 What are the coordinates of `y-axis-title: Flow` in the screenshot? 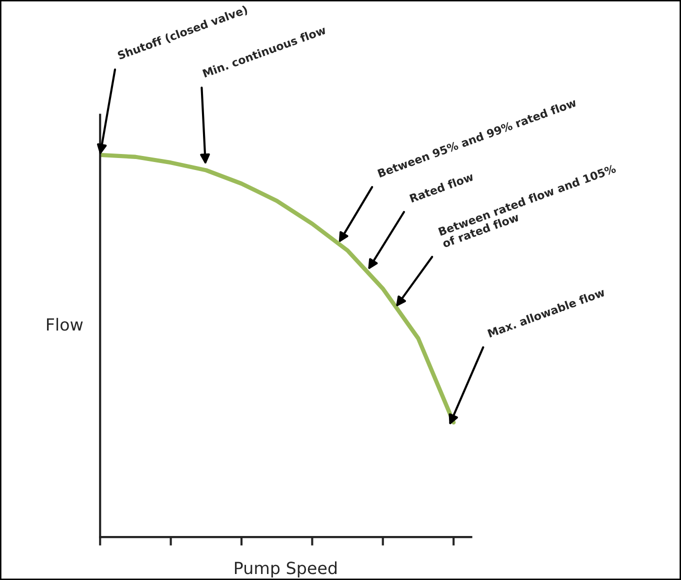 It's located at (65, 324).